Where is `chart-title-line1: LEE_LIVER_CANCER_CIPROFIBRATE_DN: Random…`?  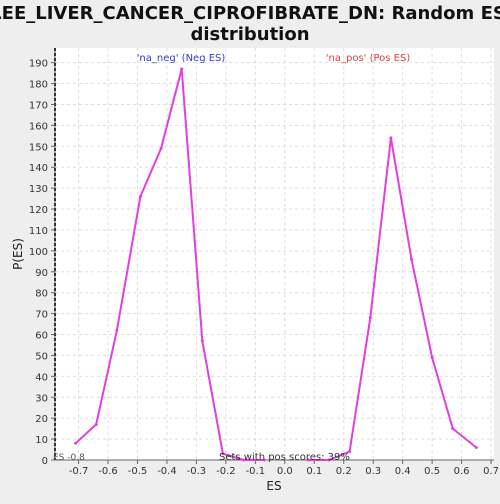 chart-title-line1: LEE_LIVER_CANCER_CIPROFIBRATE_DN: Random… is located at coordinates (250, 13).